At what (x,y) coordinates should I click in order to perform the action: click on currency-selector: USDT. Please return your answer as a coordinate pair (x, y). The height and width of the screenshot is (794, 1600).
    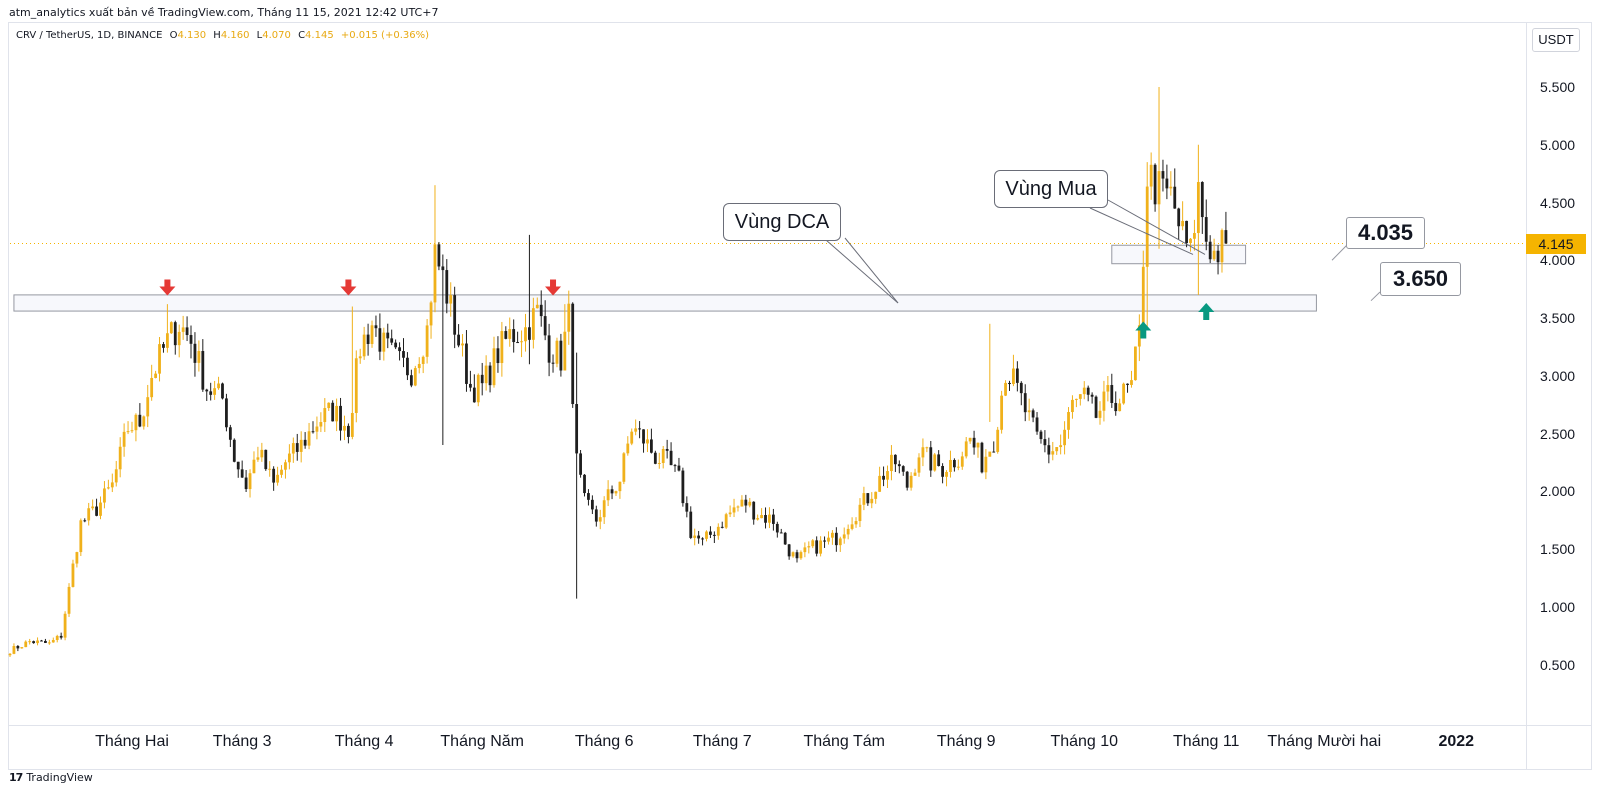
    Looking at the image, I should click on (1556, 40).